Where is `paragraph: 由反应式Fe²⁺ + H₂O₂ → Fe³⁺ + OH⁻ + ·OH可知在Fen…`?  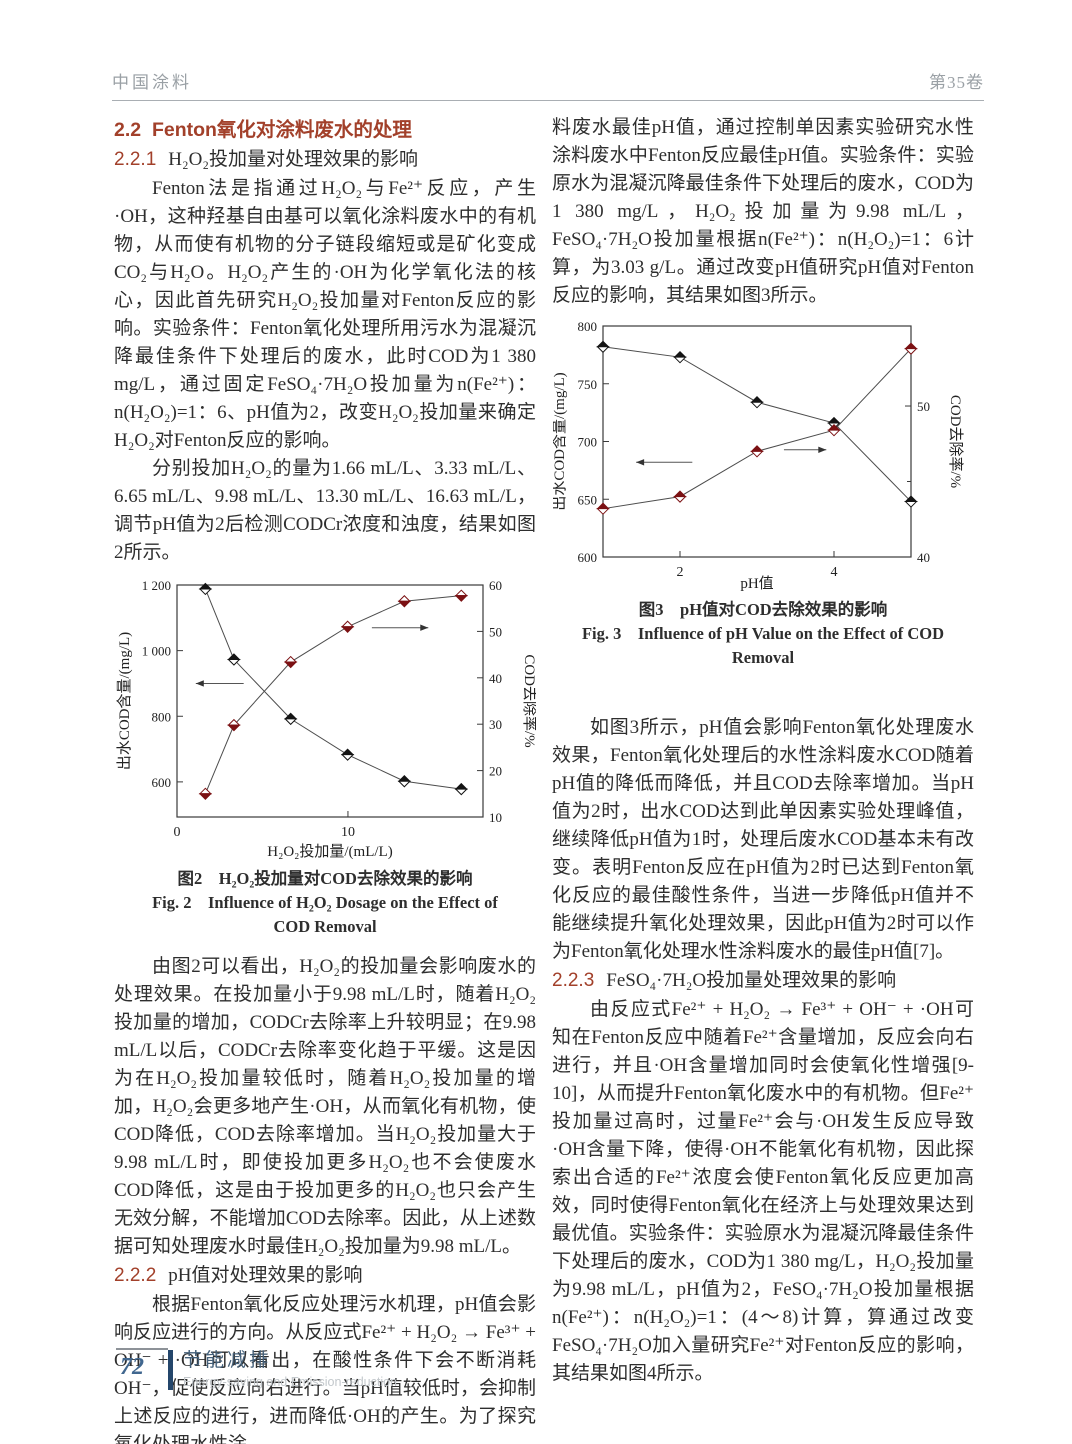 paragraph: 由反应式Fe²⁺ + H₂O₂ → Fe³⁺ + OH⁻ + ·OH可知在Fen… is located at coordinates (763, 1191).